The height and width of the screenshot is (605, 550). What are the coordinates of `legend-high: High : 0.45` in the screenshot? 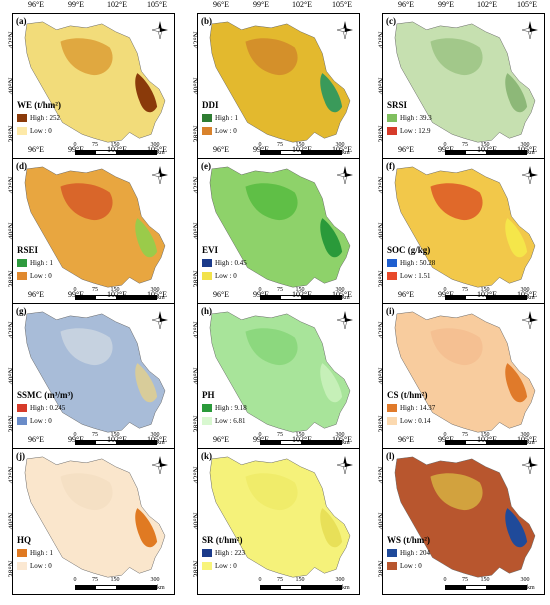 It's located at (231, 262).